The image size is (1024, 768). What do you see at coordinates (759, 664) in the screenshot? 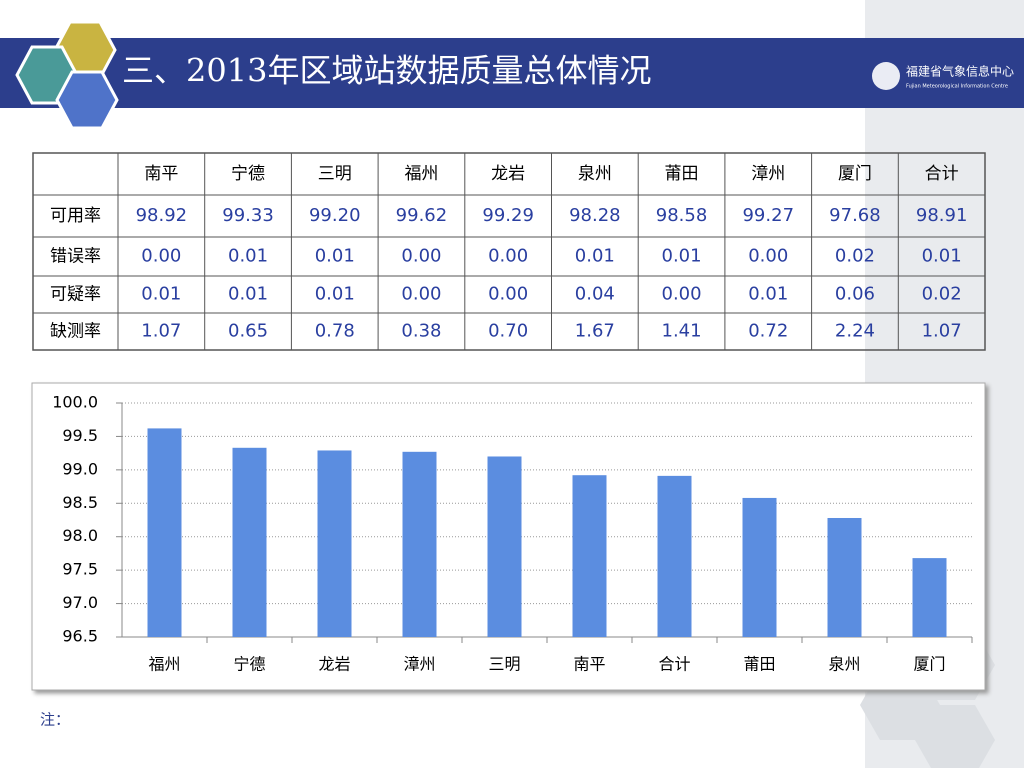
I see `x-tick-label: 莆田` at bounding box center [759, 664].